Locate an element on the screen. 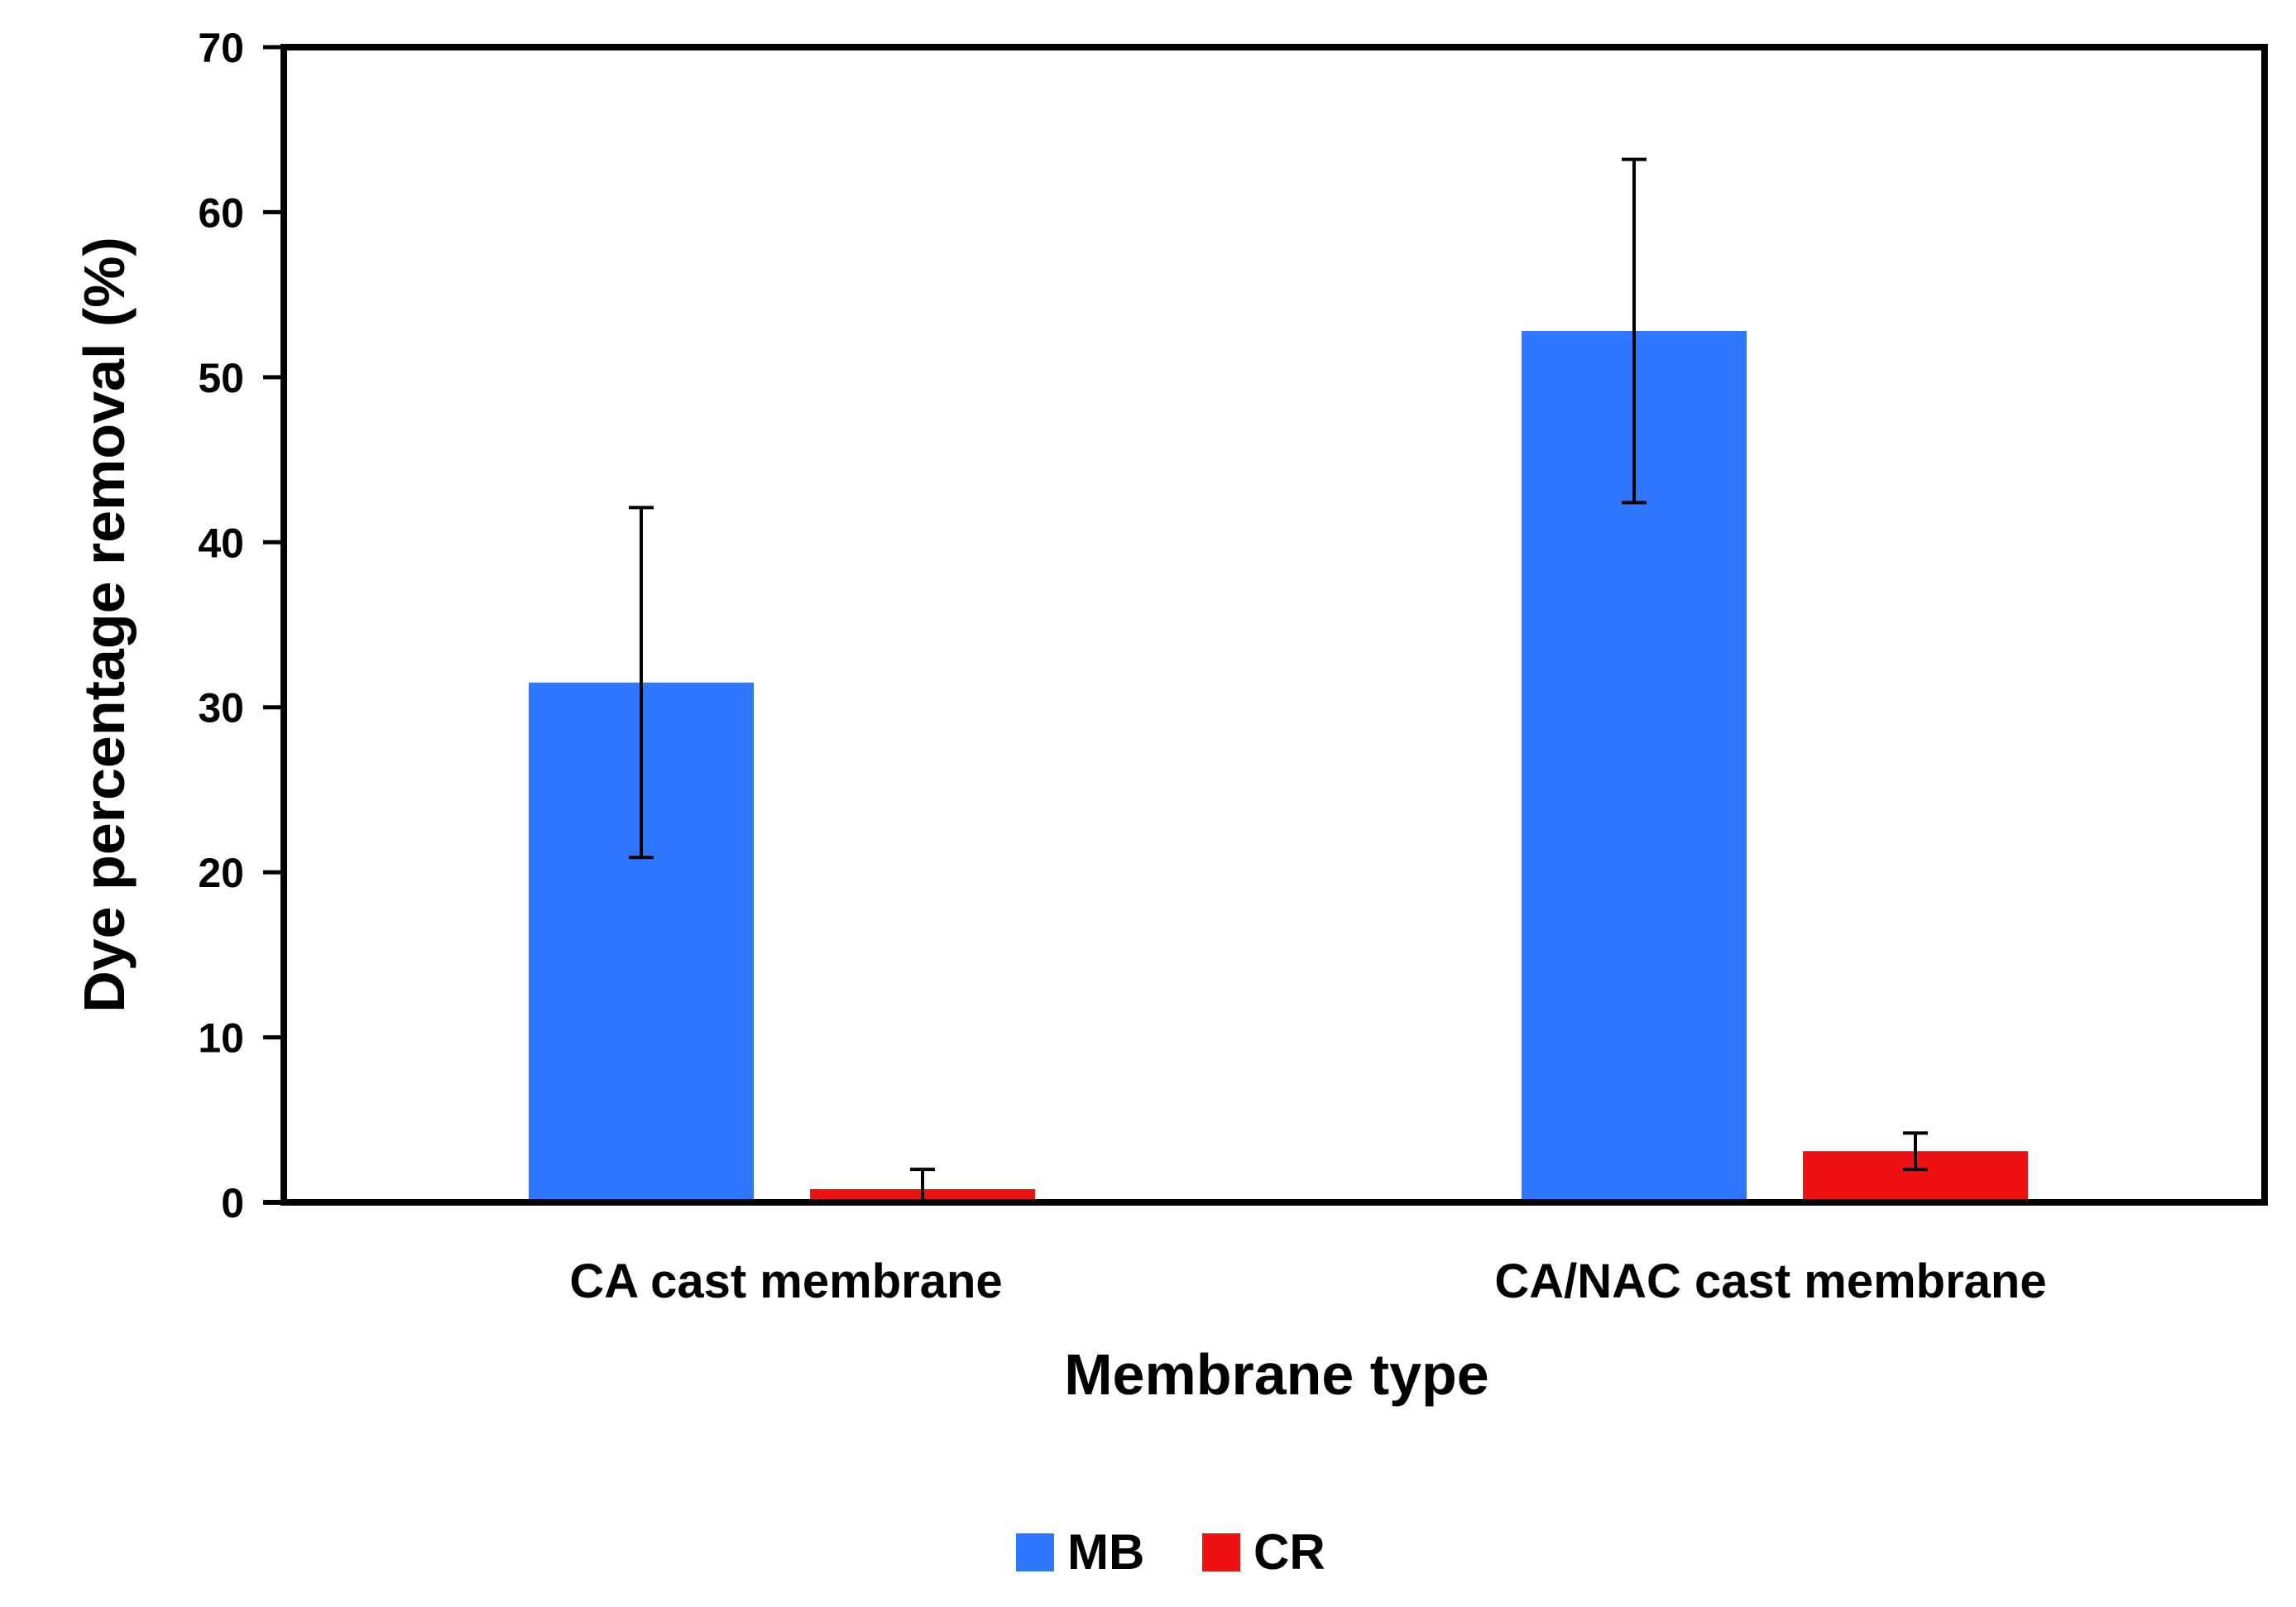 This screenshot has height=1607, width=2296. y-tick-label: 60 is located at coordinates (221, 212).